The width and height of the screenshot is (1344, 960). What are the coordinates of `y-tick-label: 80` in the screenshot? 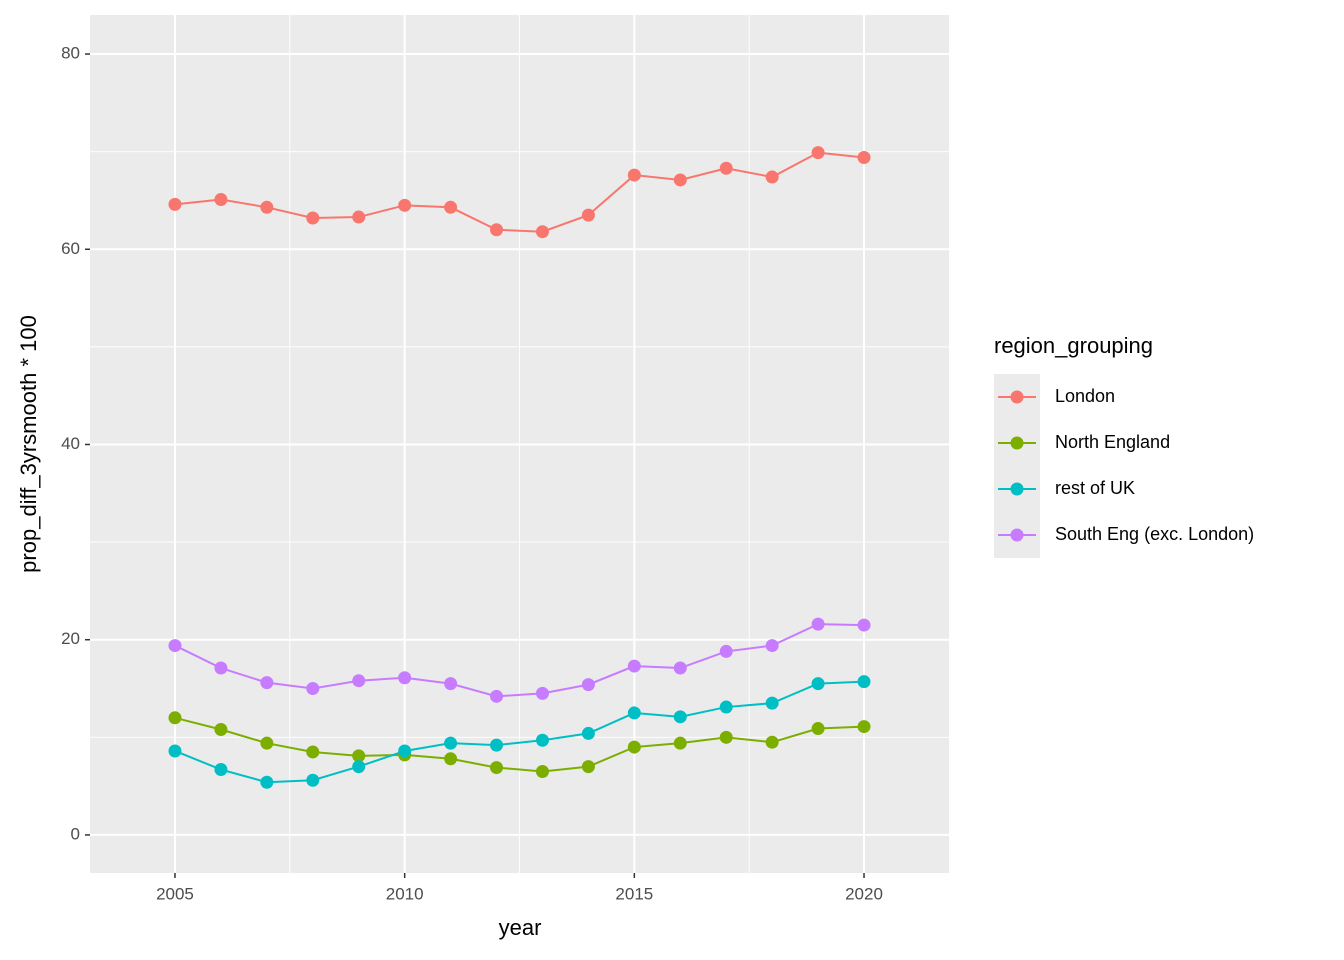 It's located at (70, 53).